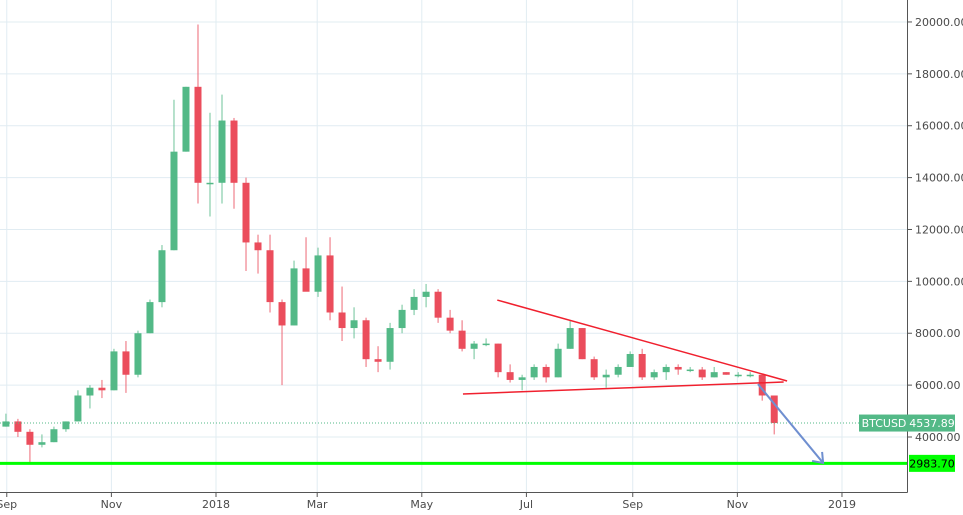 The image size is (963, 515). Describe the element at coordinates (317, 504) in the screenshot. I see `x-tick-label: Mar` at that location.